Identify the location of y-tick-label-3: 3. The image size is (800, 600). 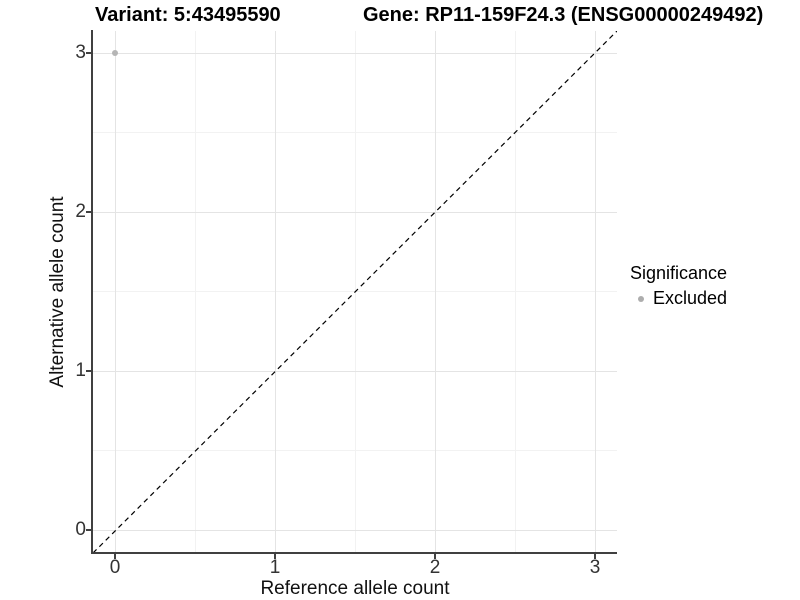
(80, 52).